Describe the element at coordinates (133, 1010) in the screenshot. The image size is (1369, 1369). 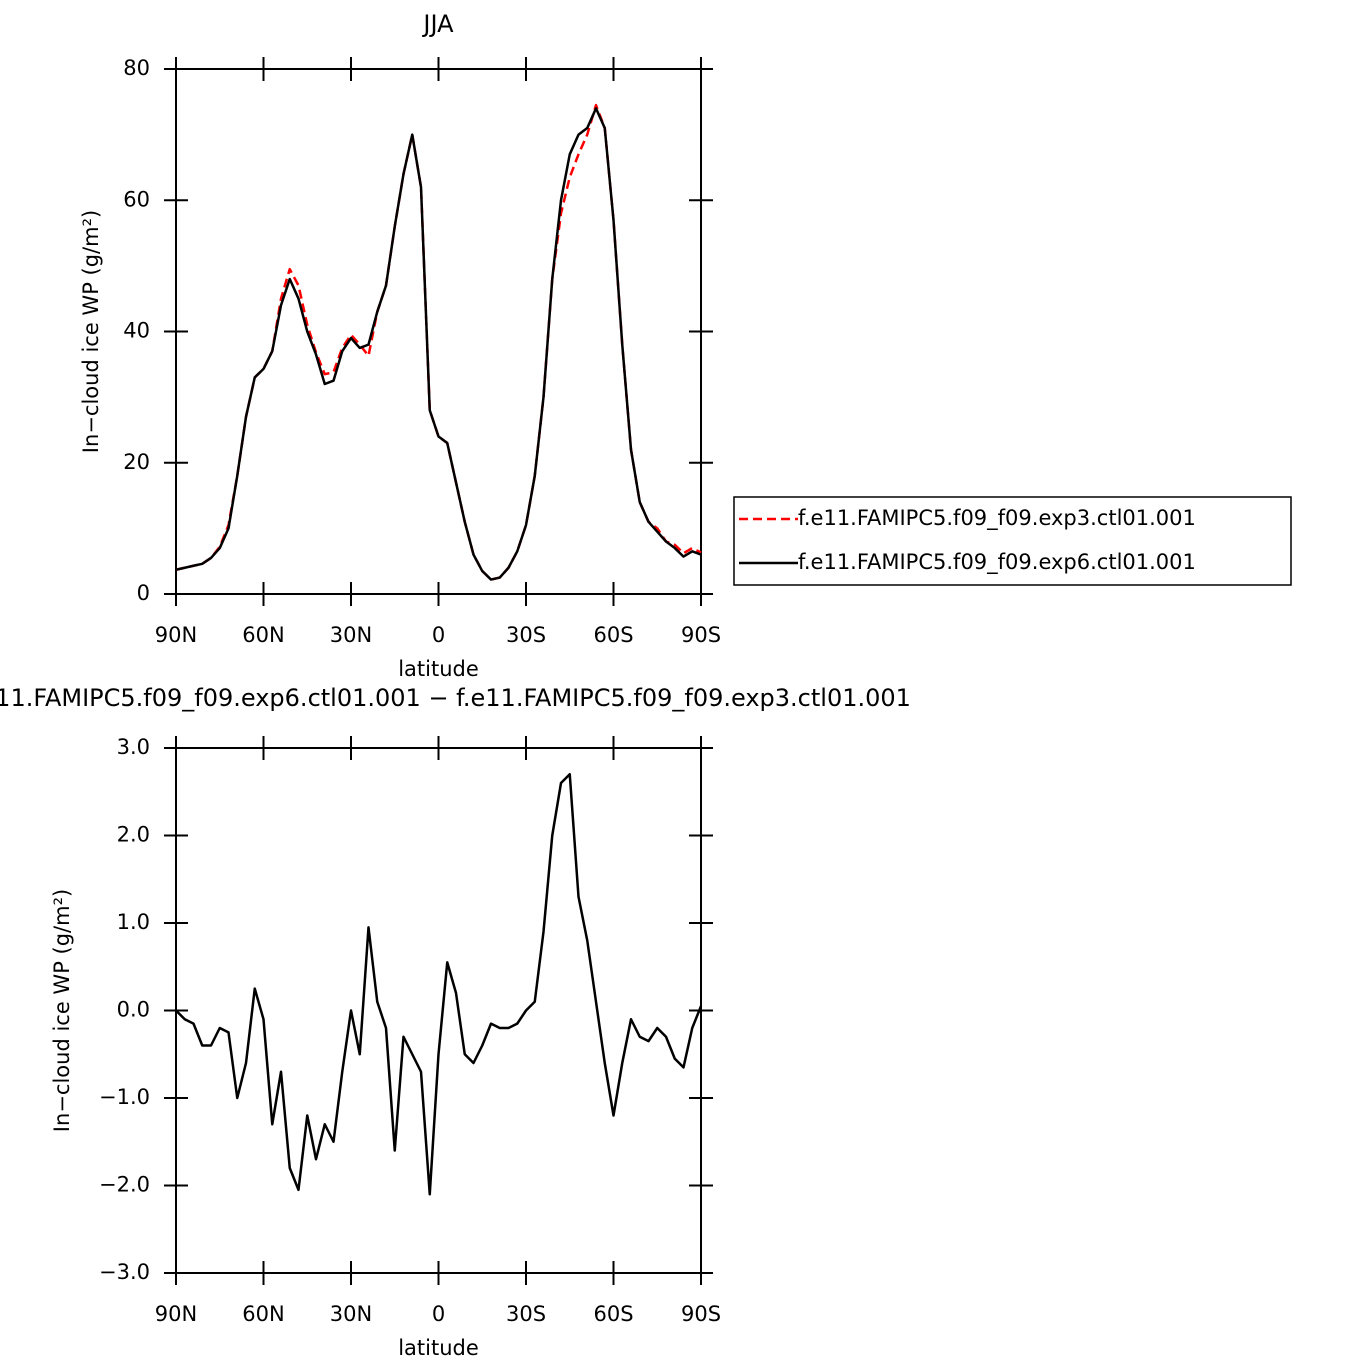
I see `y-tick-label: 0.0` at that location.